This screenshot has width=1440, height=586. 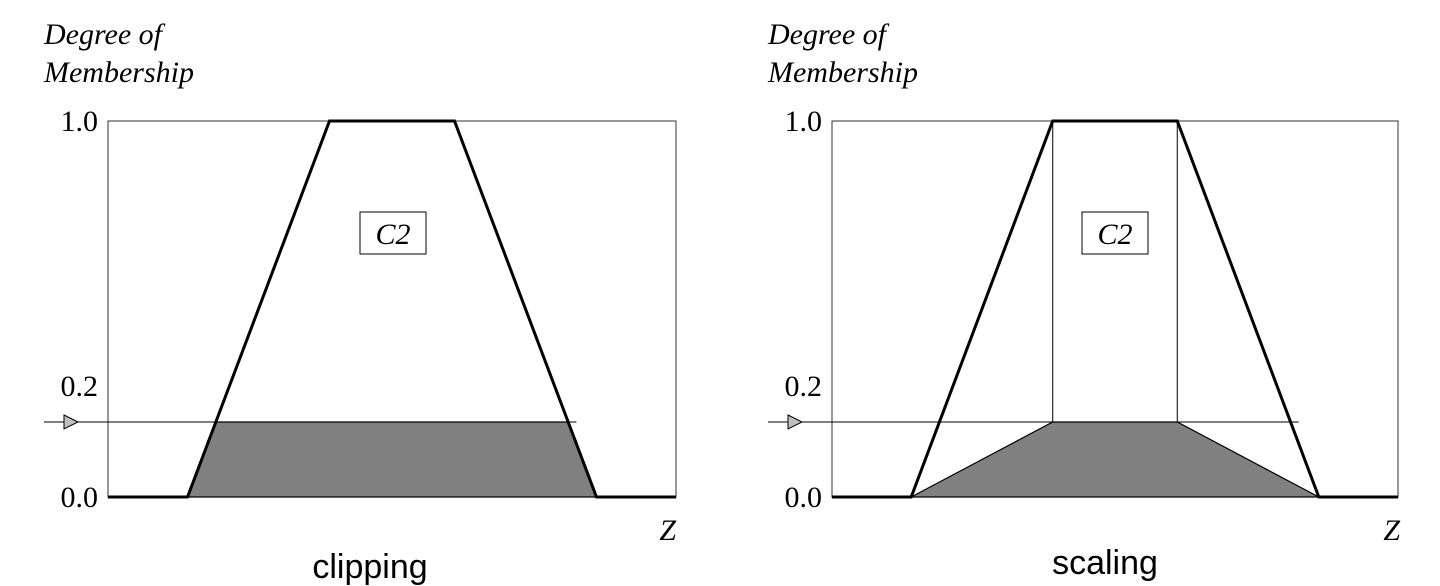 What do you see at coordinates (369, 567) in the screenshot?
I see `caption: clipping` at bounding box center [369, 567].